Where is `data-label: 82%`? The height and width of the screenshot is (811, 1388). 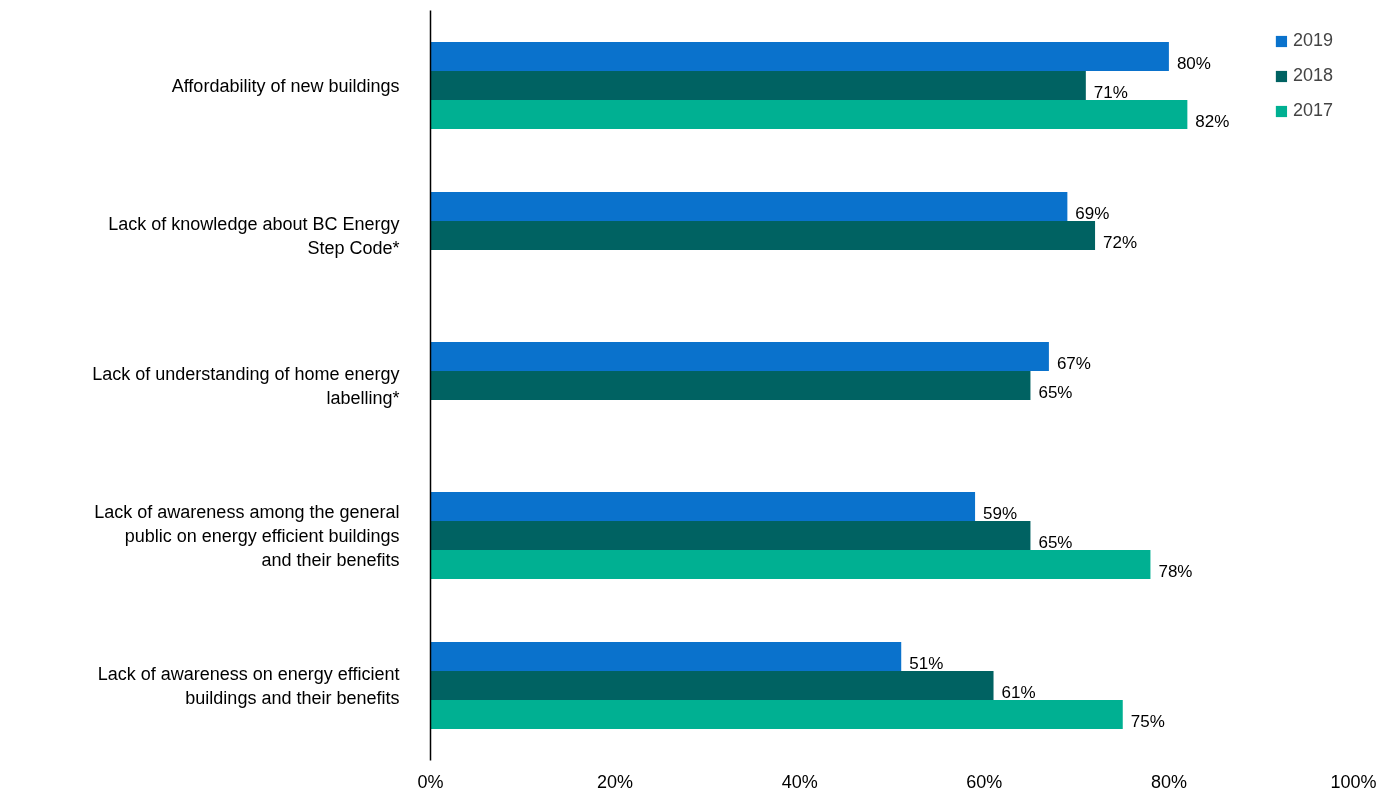 data-label: 82% is located at coordinates (1212, 122).